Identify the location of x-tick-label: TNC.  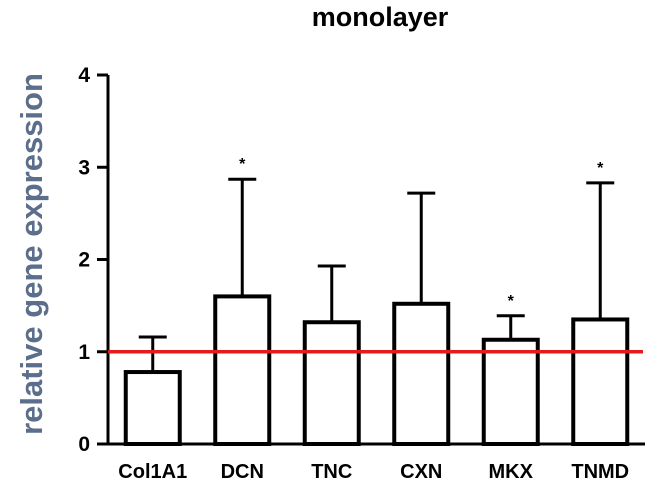
(331, 472).